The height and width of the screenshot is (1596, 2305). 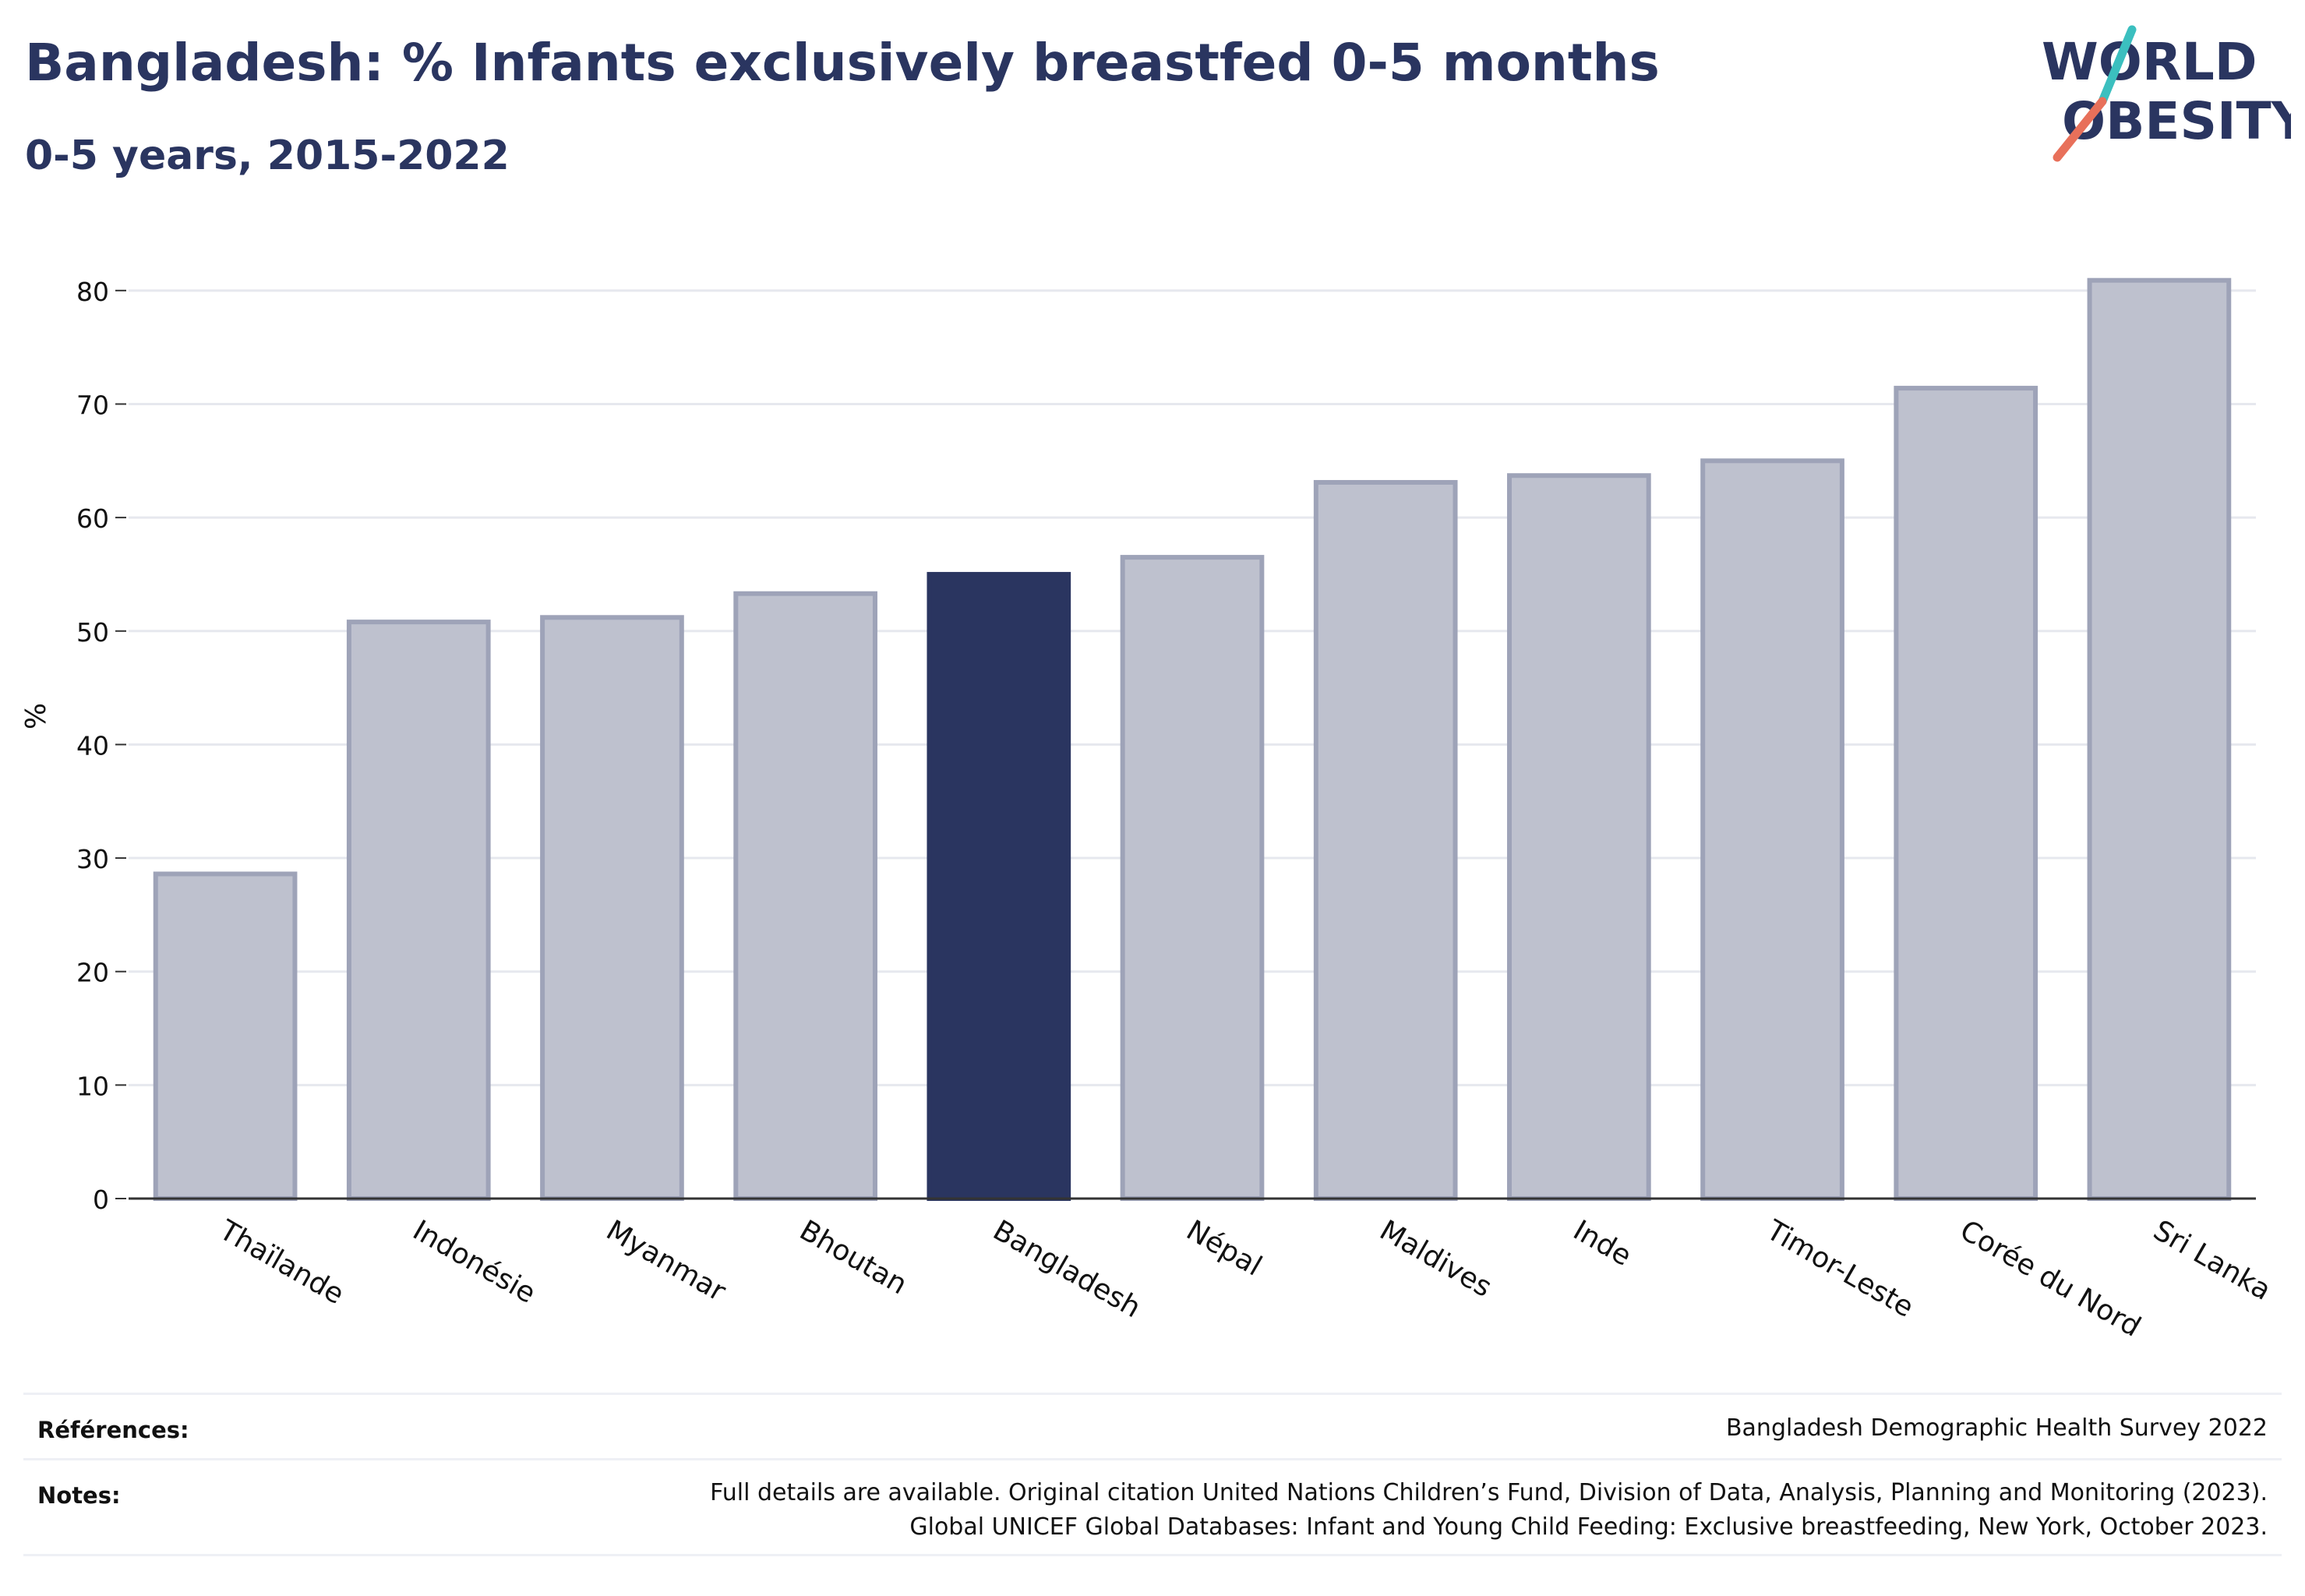 I want to click on x-tick-label: Corée du Nord, so click(x=2050, y=1277).